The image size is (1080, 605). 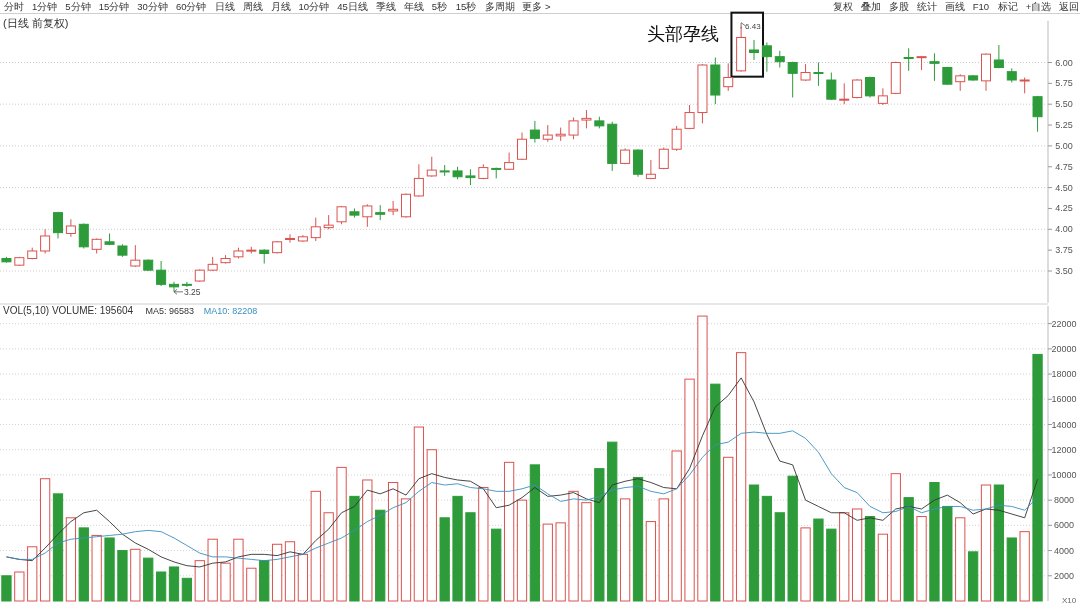 What do you see at coordinates (870, 6) in the screenshot?
I see `text: 叠加` at bounding box center [870, 6].